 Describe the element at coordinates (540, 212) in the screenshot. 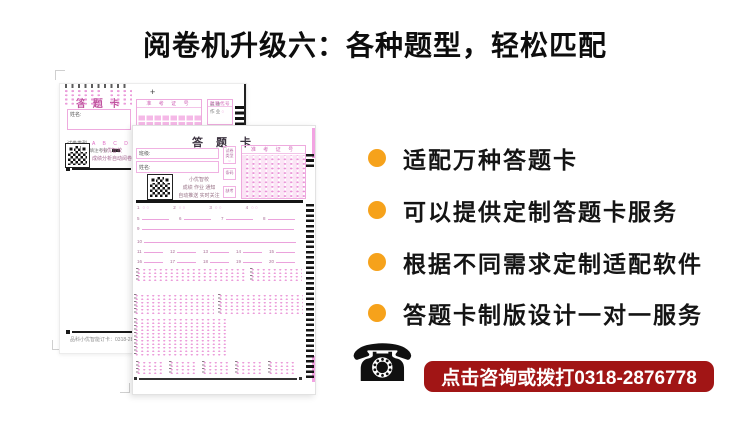

I see `feature-label: 可以提供定制答题卡服务` at that location.